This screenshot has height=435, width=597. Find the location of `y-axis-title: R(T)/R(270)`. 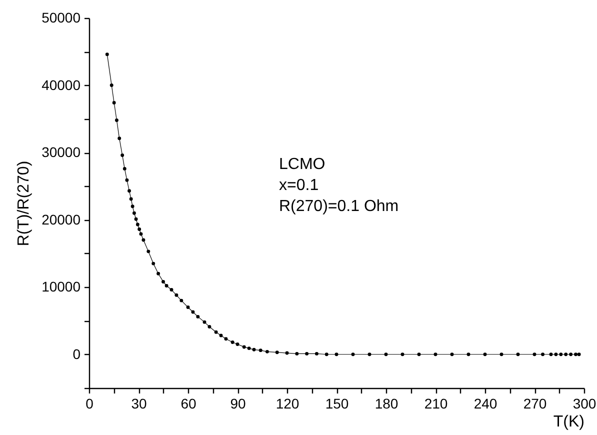

y-axis-title: R(T)/R(270) is located at coordinates (24, 203).